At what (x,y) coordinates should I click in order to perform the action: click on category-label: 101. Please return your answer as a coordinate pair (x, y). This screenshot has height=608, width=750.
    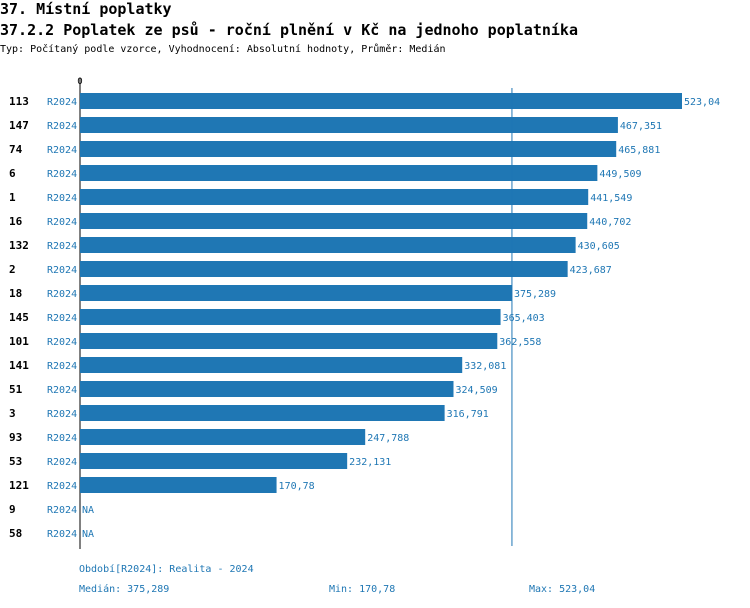
    Looking at the image, I should click on (19, 341).